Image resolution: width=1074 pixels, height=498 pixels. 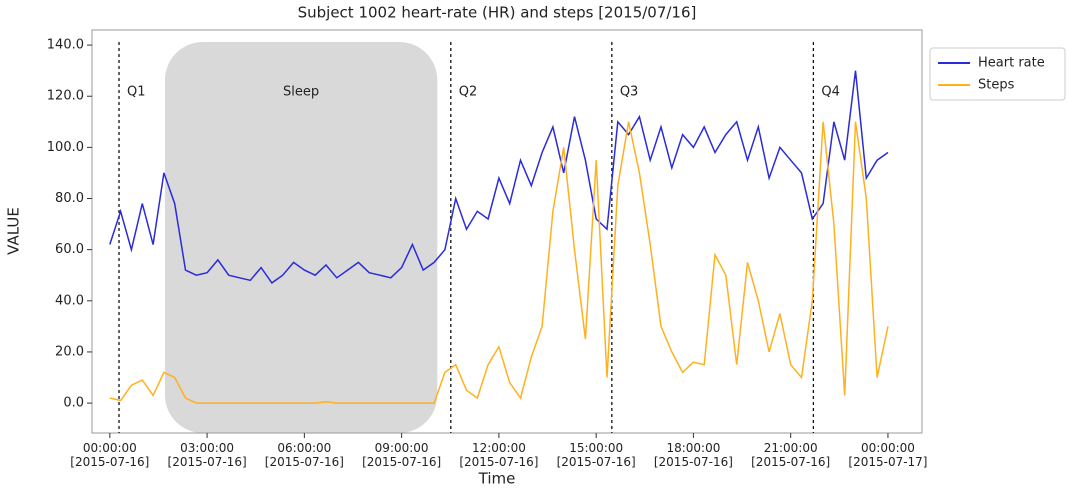 What do you see at coordinates (69, 300) in the screenshot?
I see `y-tick-label: 40.0` at bounding box center [69, 300].